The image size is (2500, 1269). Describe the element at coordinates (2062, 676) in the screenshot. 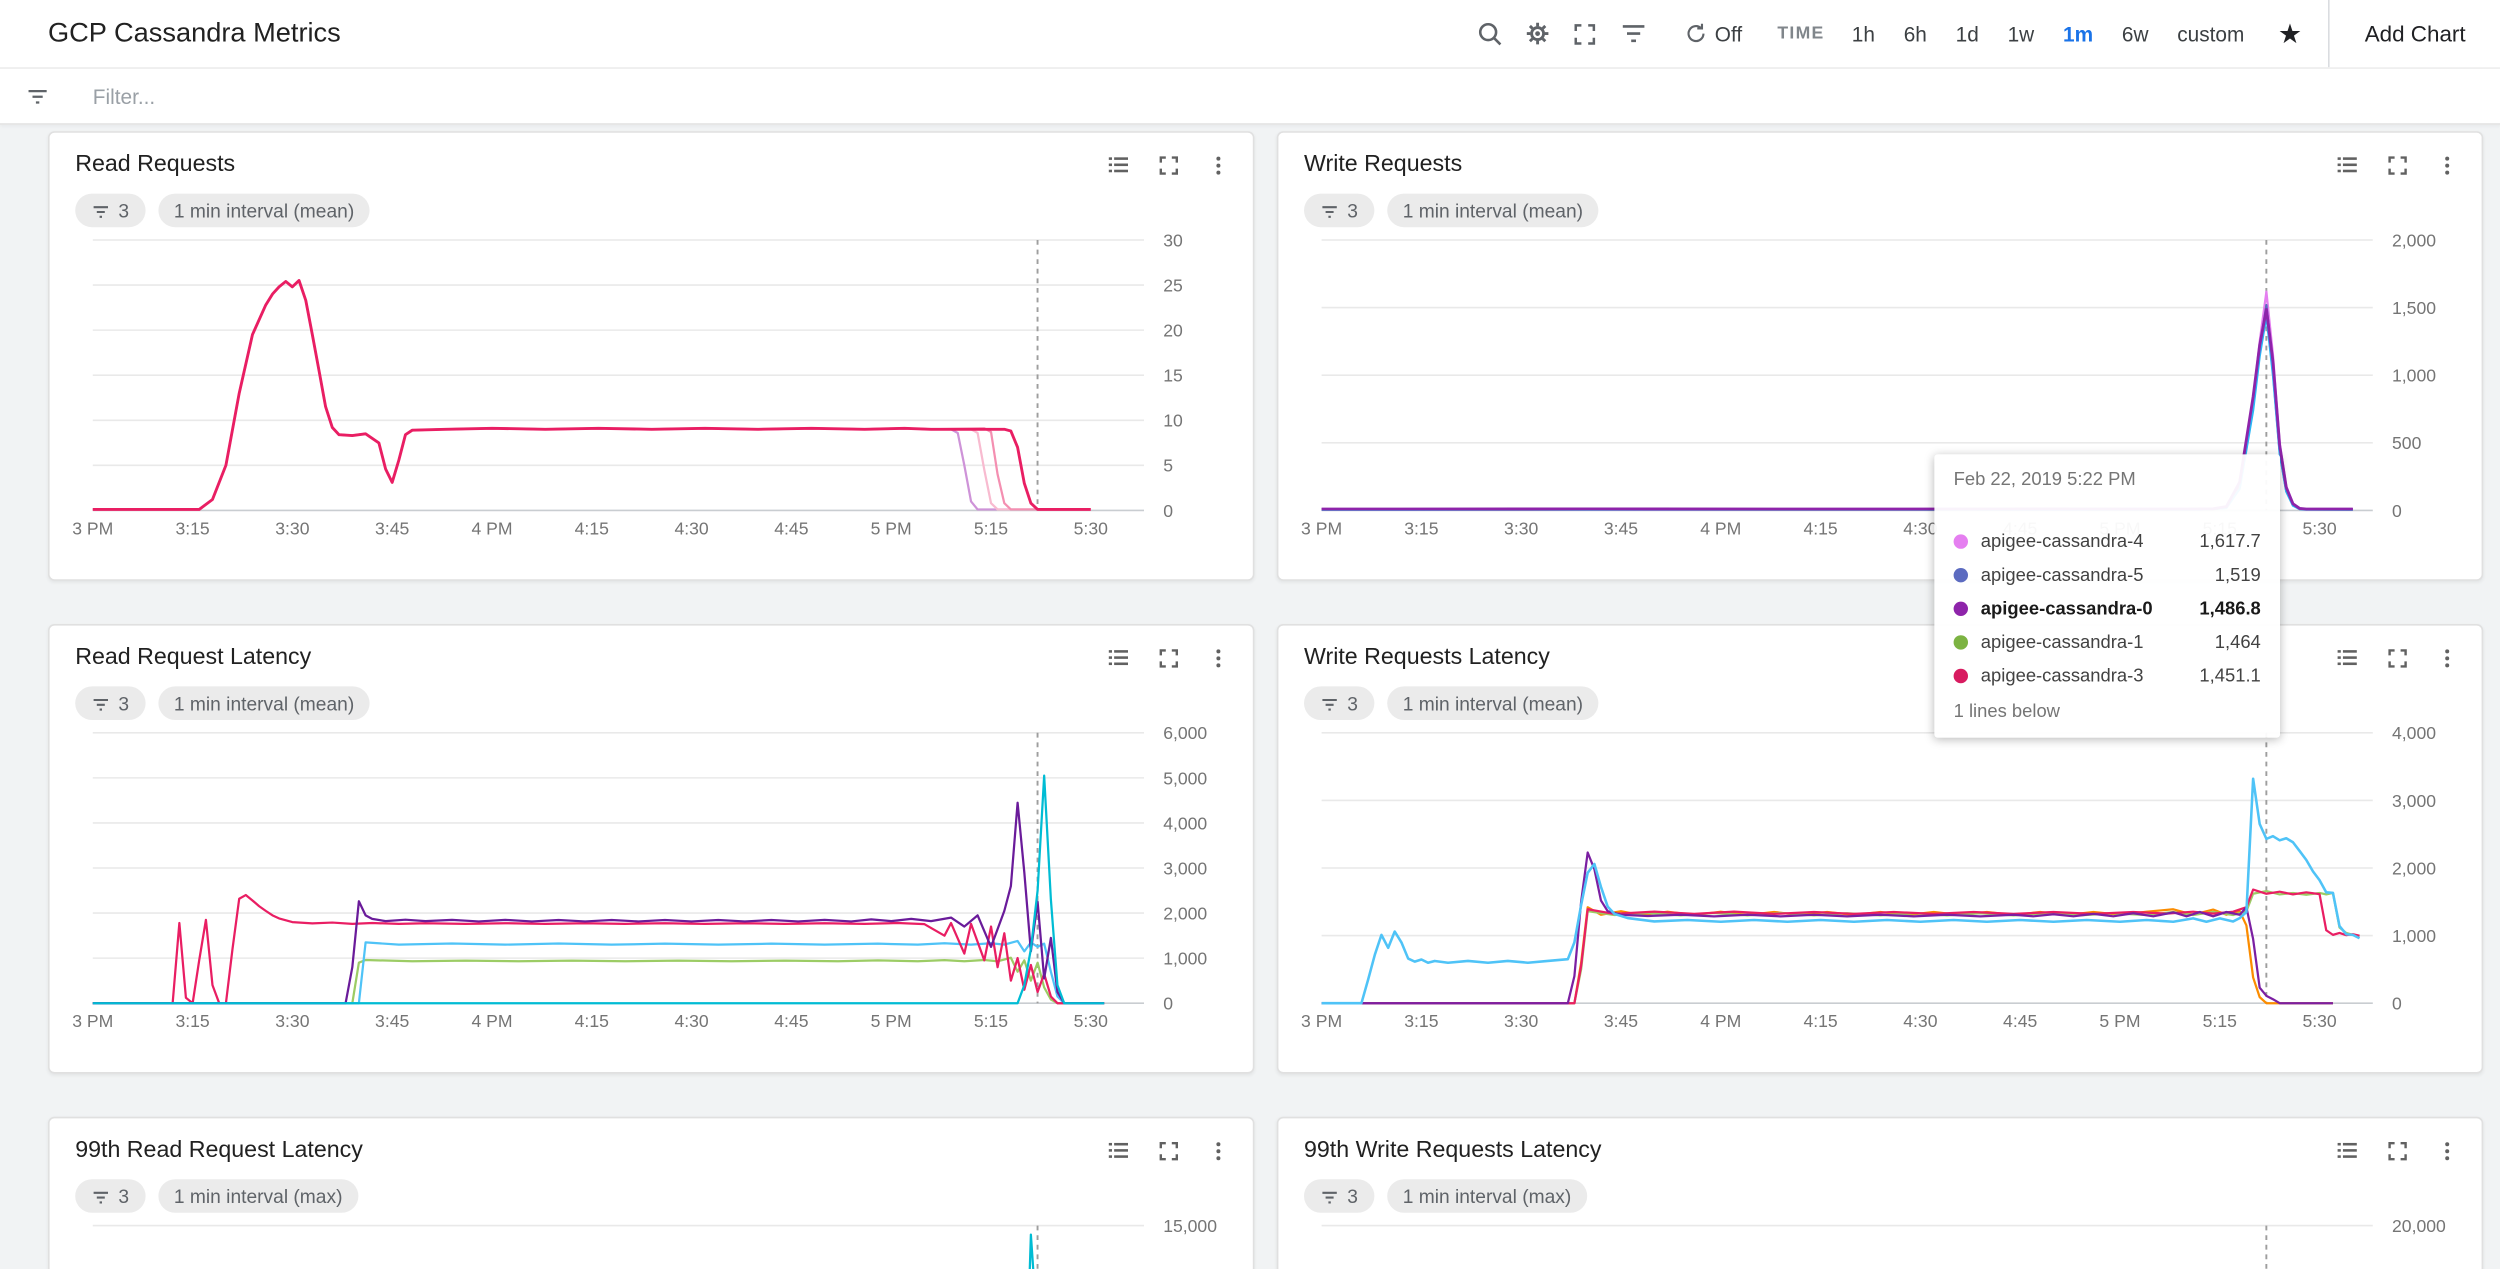

I see `series-name: apigee-cassandra-3` at that location.